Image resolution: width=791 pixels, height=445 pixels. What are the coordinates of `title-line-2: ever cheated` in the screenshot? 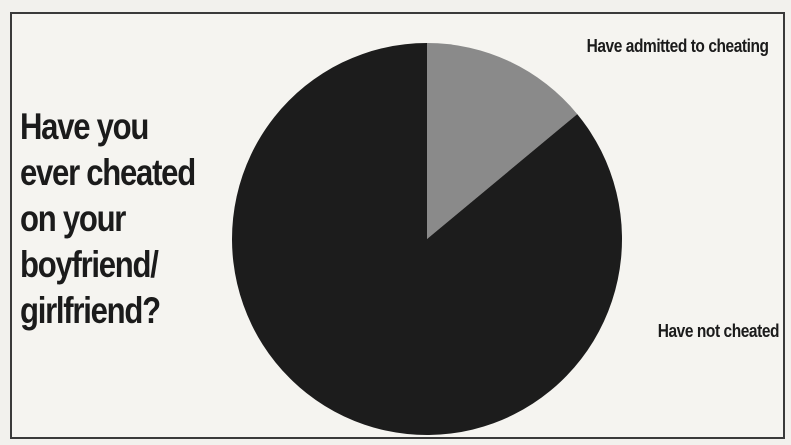 It's located at (108, 172).